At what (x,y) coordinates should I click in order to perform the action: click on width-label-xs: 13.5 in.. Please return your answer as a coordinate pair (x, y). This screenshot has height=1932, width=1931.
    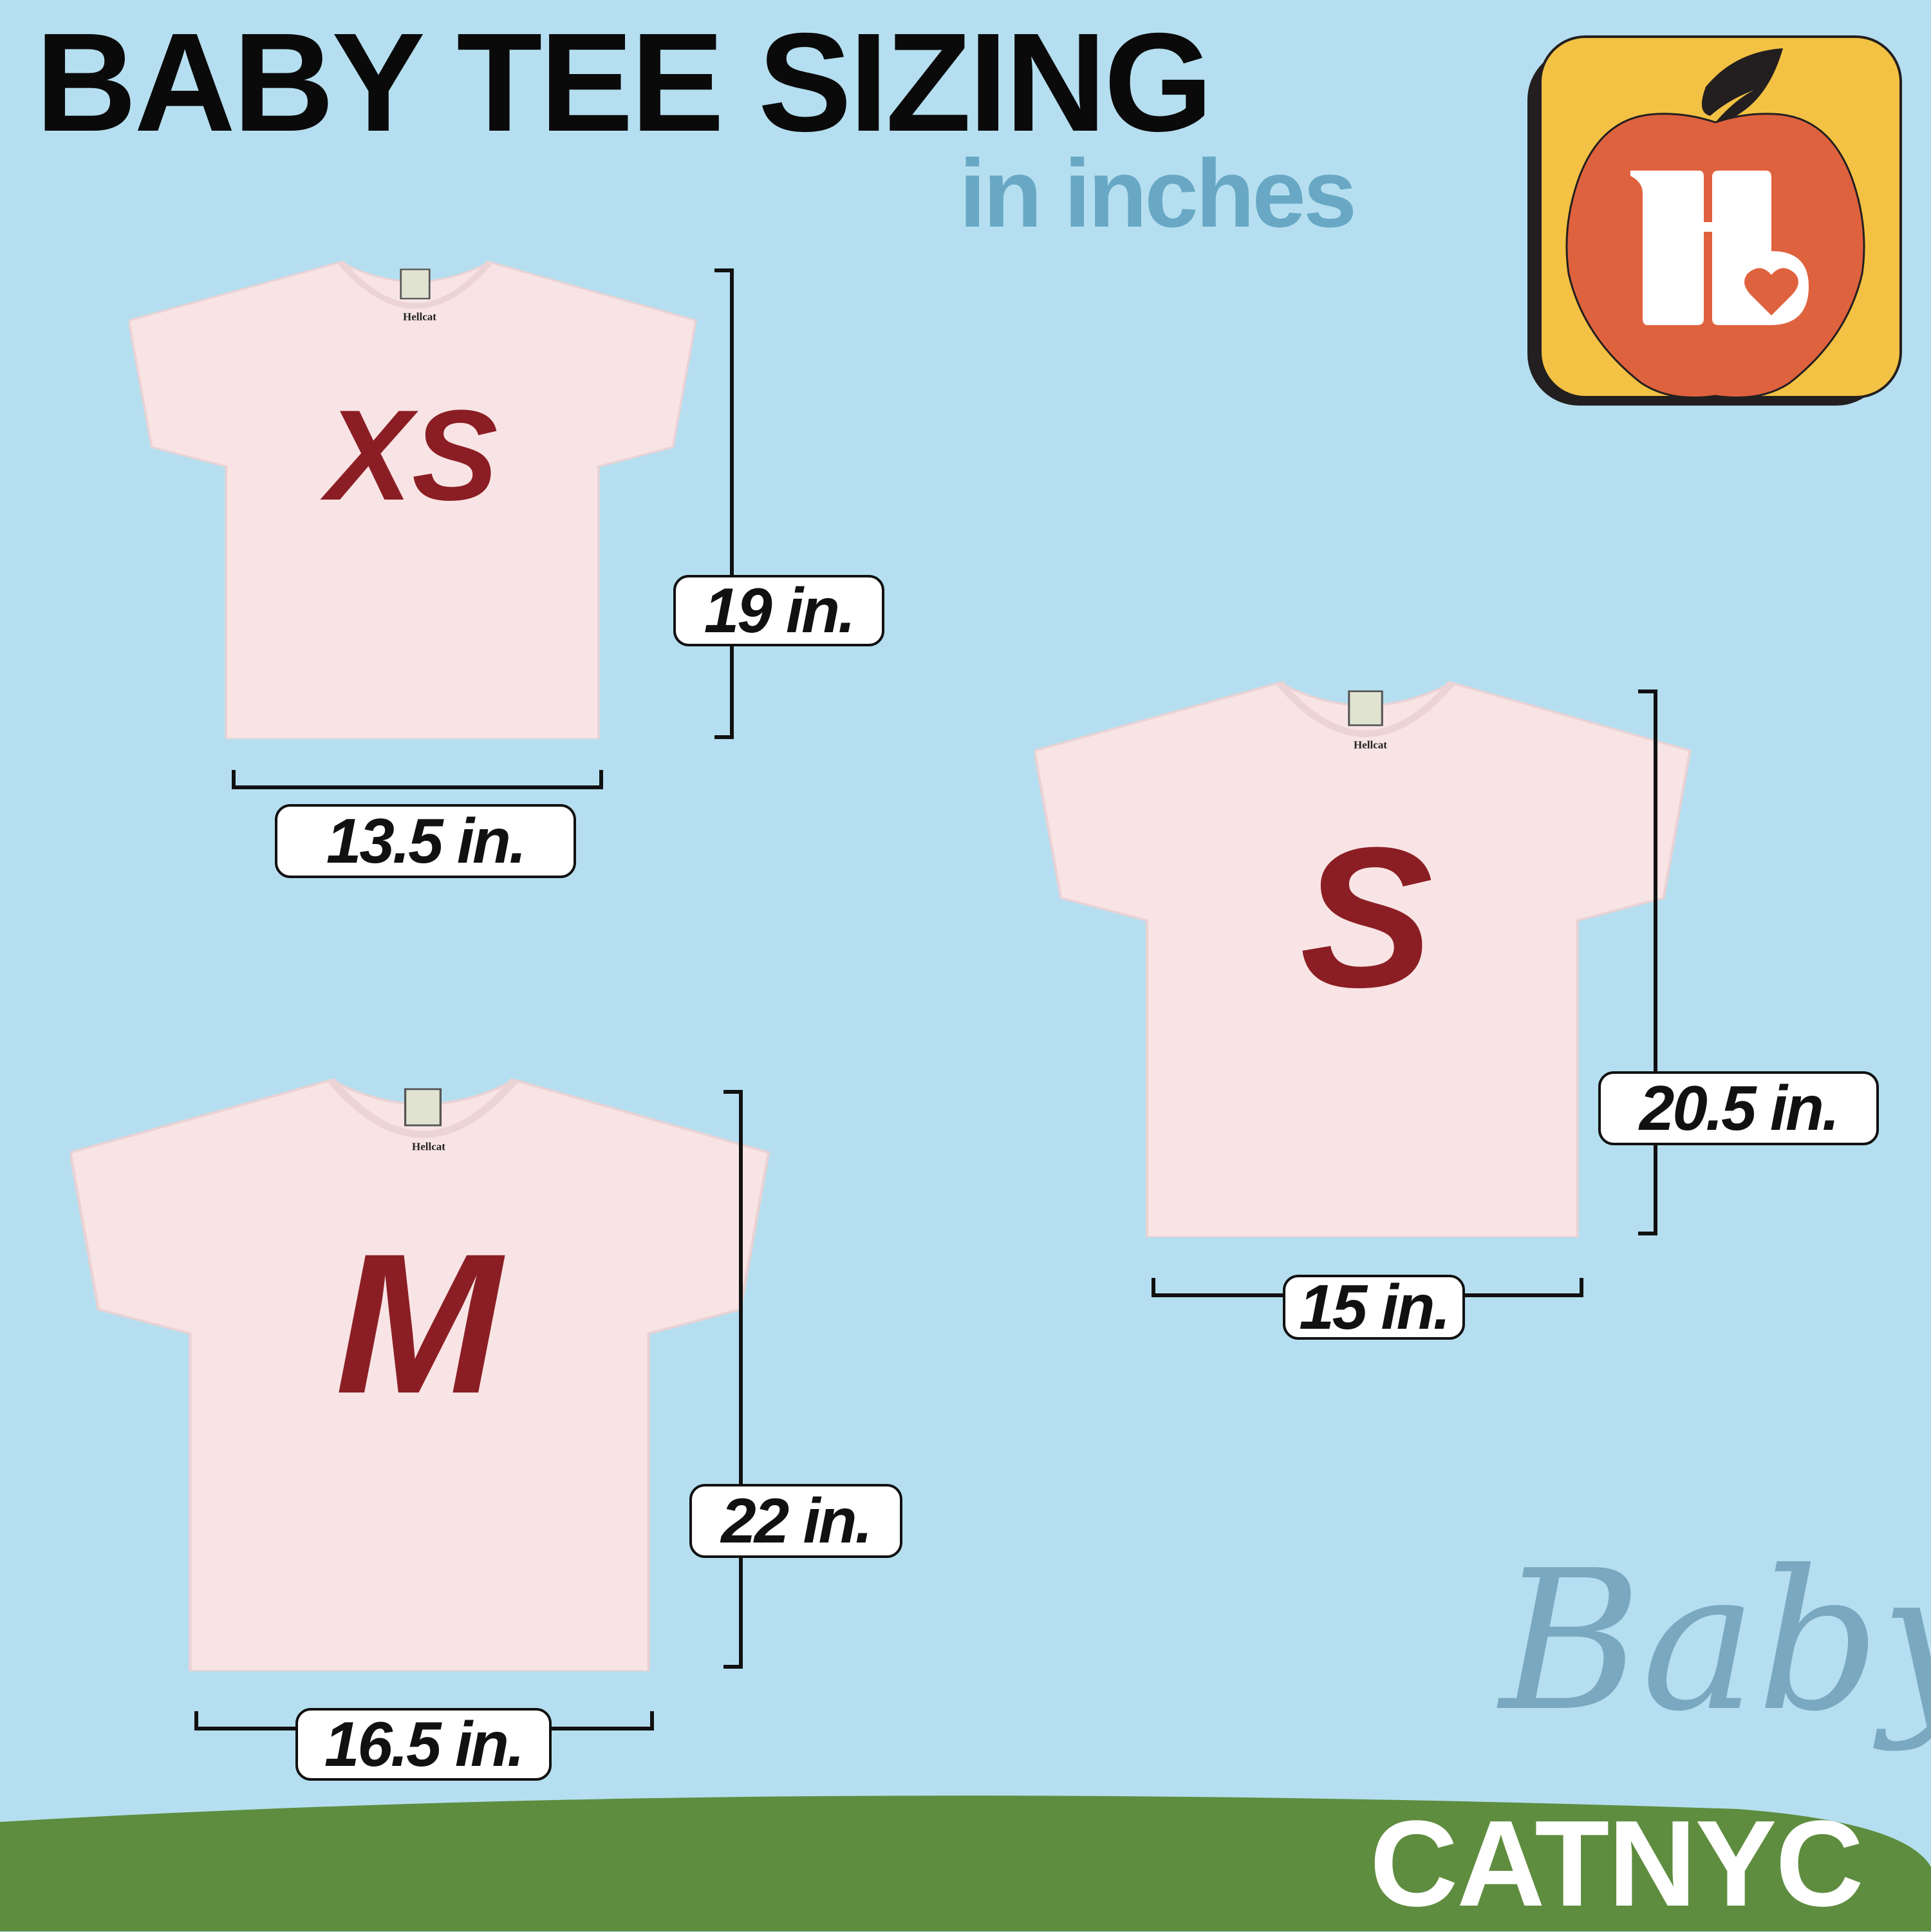
    Looking at the image, I should click on (426, 841).